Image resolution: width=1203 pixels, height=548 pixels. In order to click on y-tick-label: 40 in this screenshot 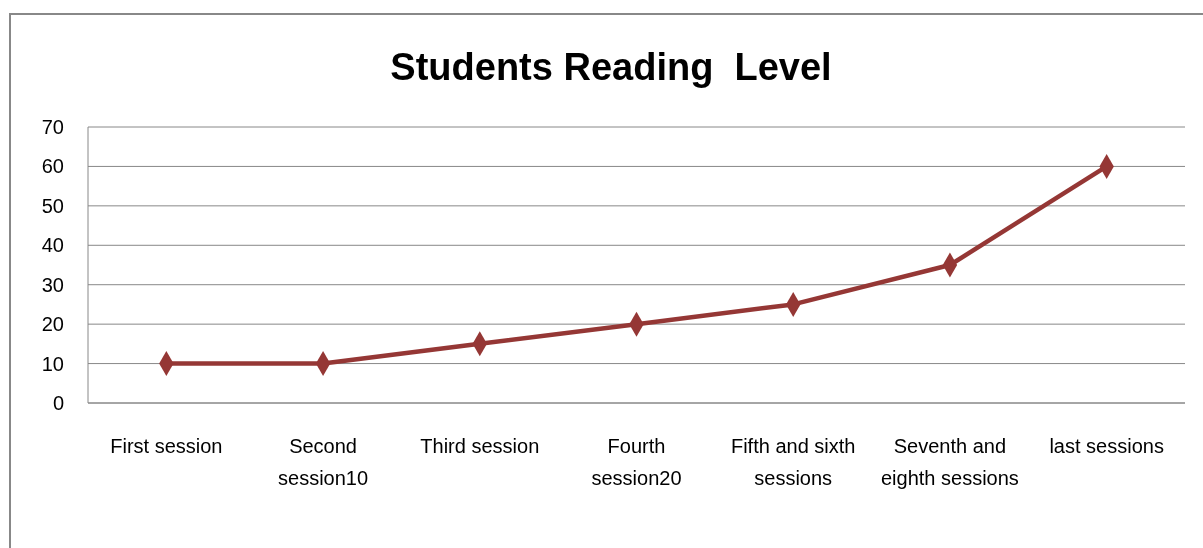, I will do `click(52, 245)`.